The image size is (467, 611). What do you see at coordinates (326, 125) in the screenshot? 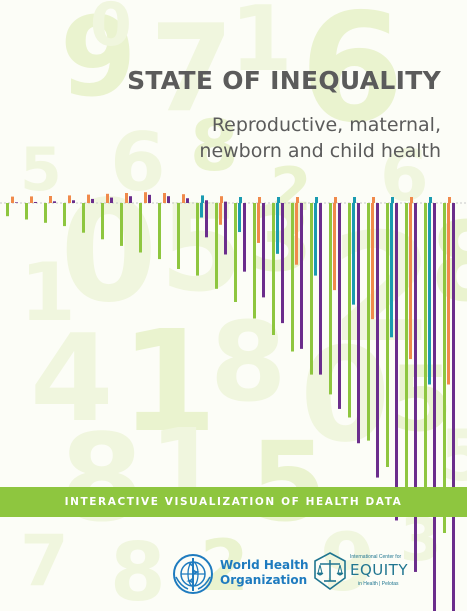
I see `subtitle-line-1: Reproductive, maternal,` at bounding box center [326, 125].